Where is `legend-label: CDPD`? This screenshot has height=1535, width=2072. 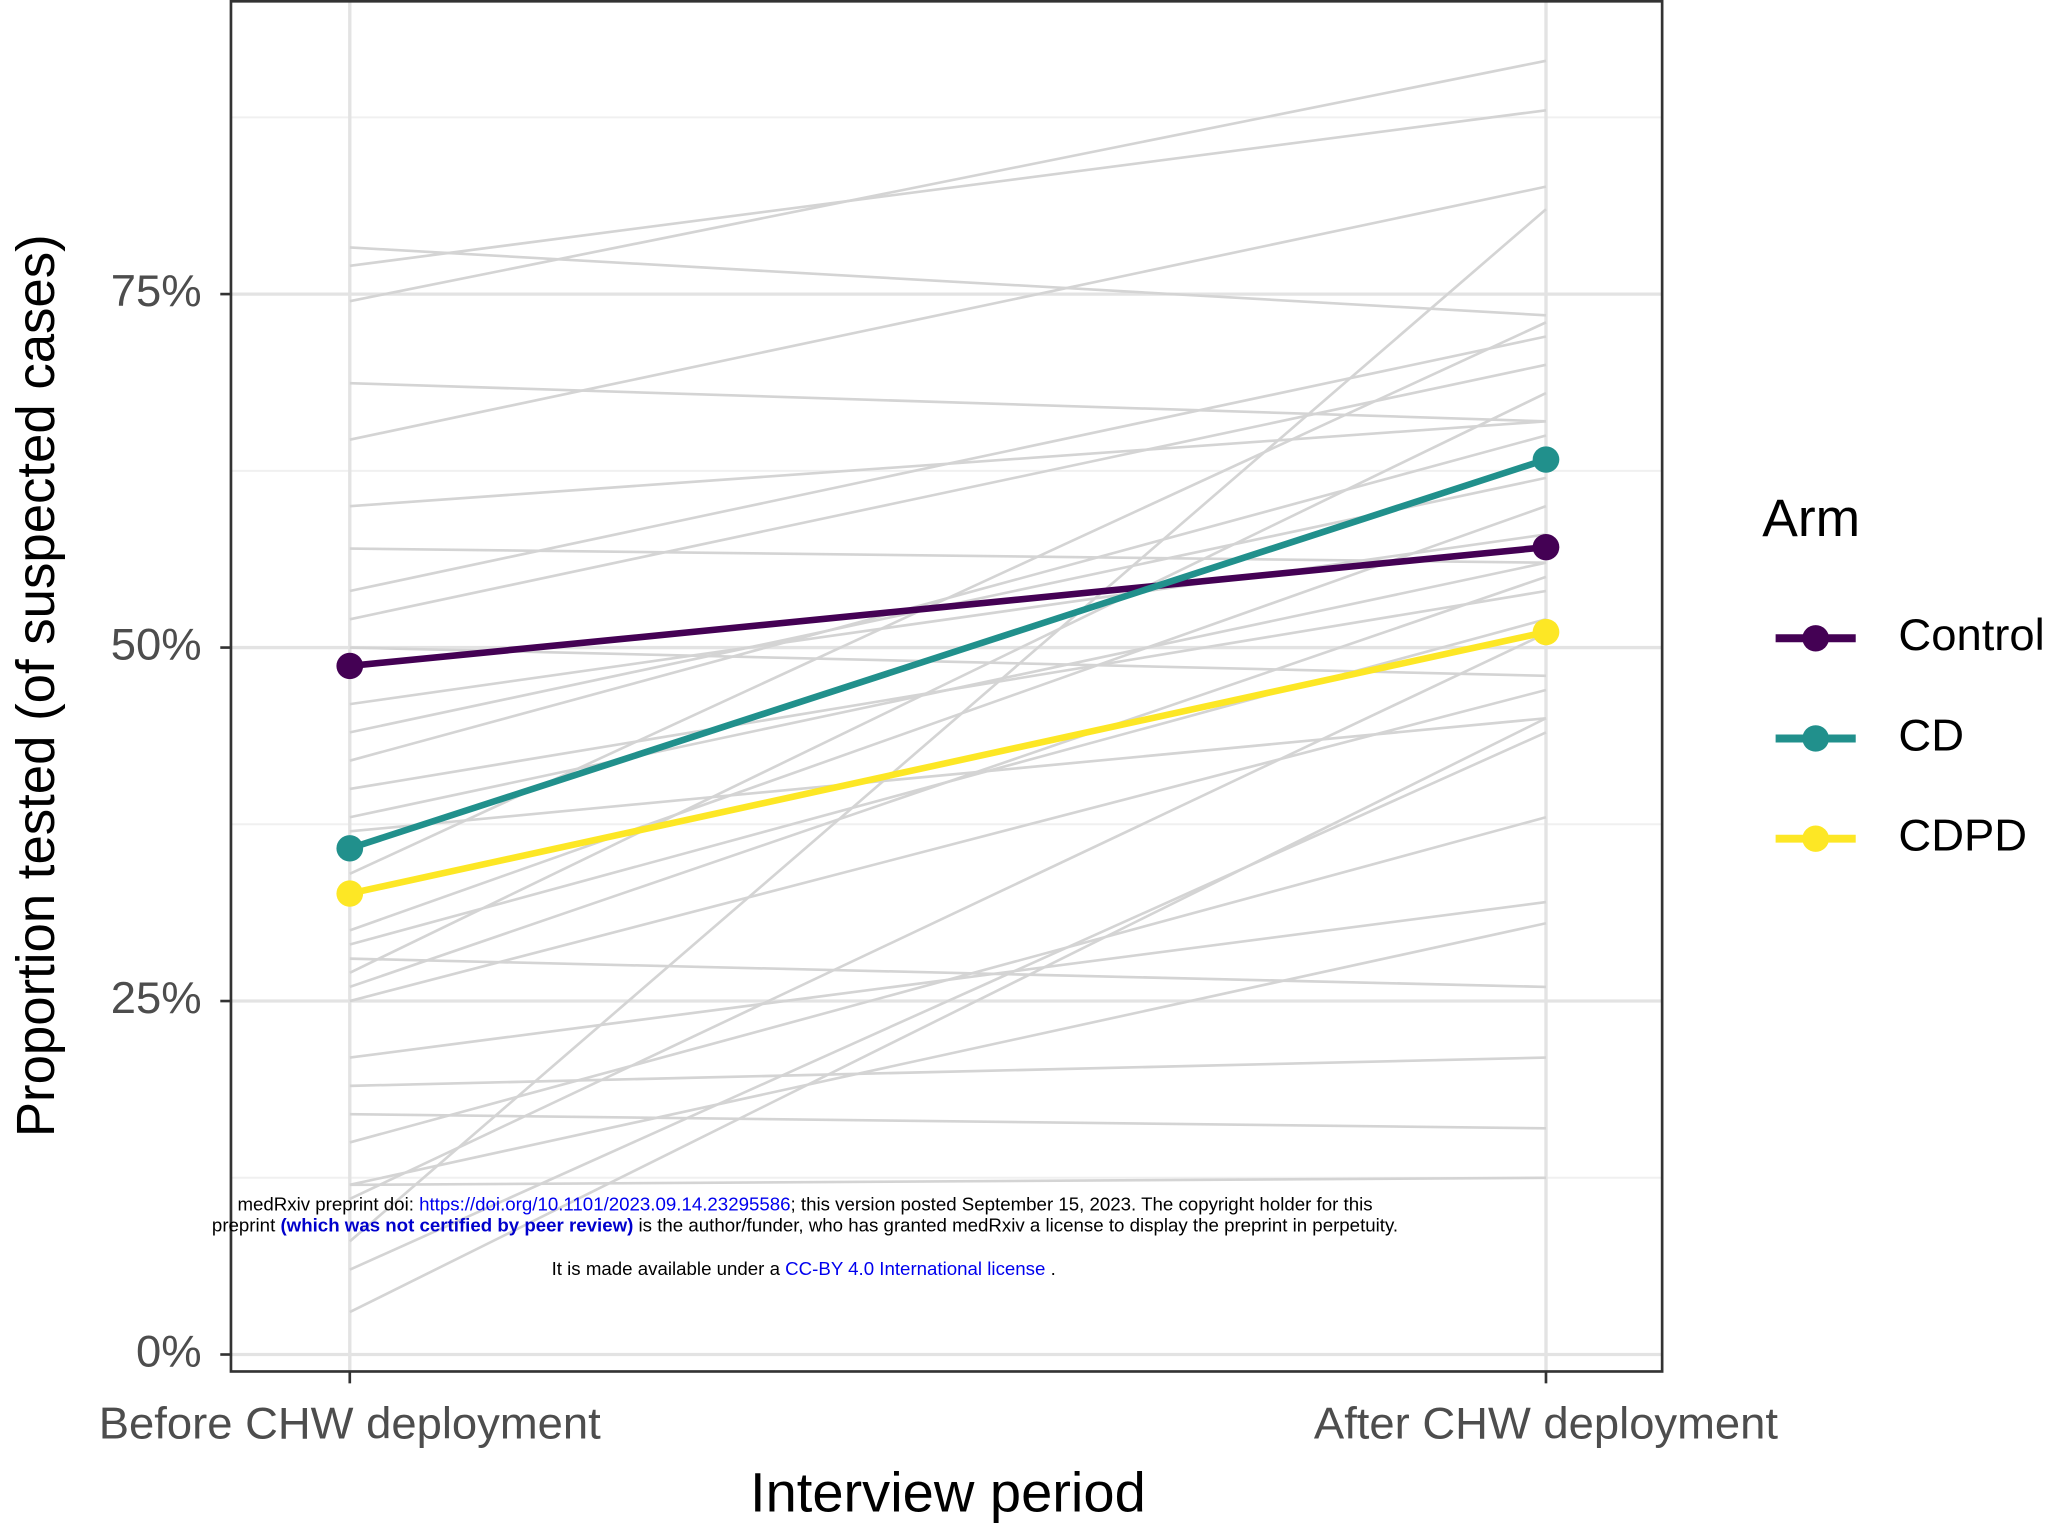 legend-label: CDPD is located at coordinates (1962, 835).